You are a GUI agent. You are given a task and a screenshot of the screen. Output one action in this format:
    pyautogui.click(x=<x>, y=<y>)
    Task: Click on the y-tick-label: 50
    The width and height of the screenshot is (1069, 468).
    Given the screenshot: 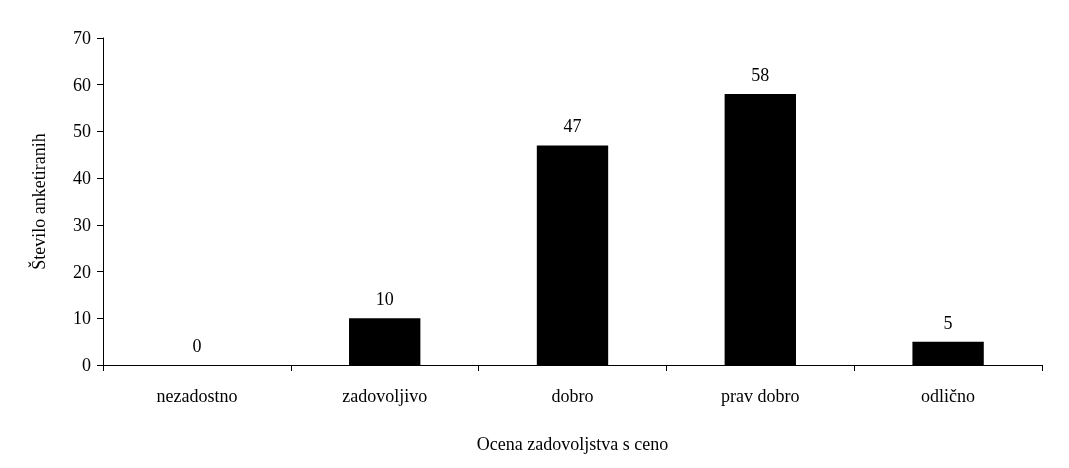 What is the action you would take?
    pyautogui.click(x=82, y=131)
    